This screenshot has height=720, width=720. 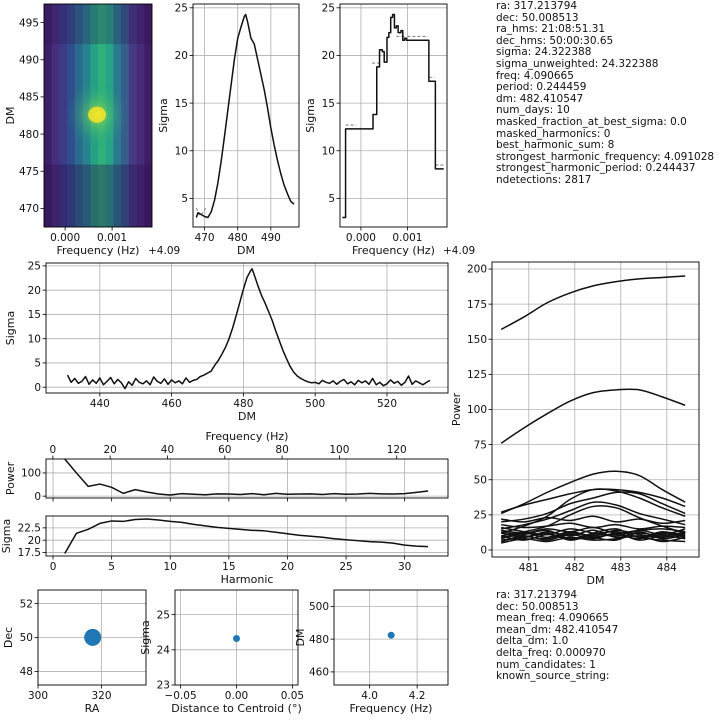 I want to click on x-axis-label: Distance to Centroid (°), so click(x=236, y=708).